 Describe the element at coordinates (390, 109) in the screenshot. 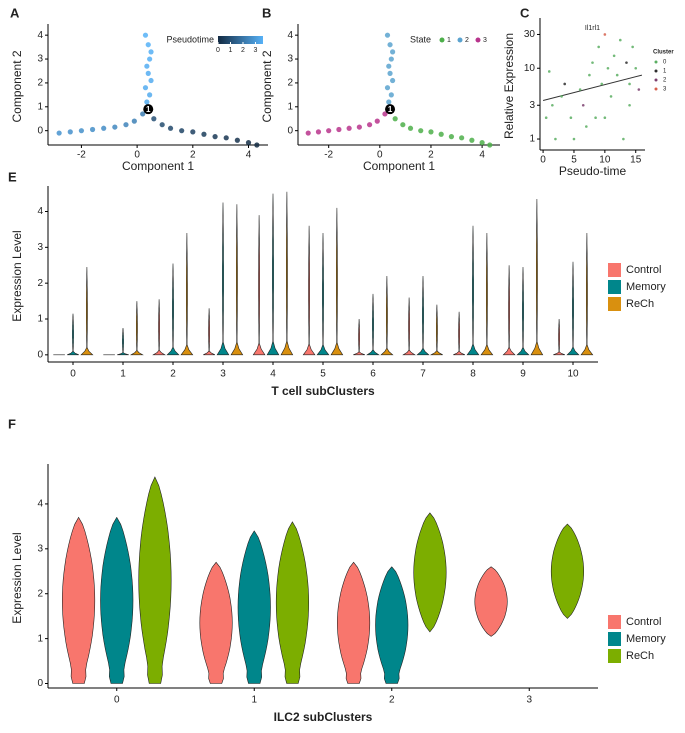

I see `branch-node` at that location.